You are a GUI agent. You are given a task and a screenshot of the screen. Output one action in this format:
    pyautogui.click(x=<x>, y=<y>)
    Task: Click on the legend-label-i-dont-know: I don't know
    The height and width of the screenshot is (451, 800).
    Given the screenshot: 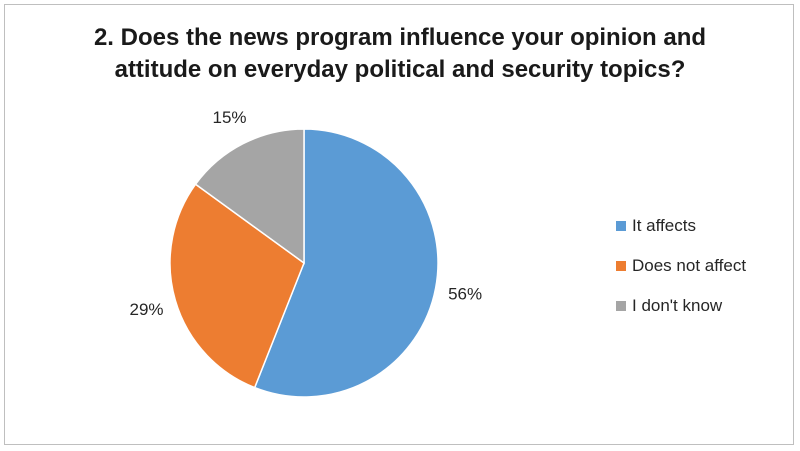 What is the action you would take?
    pyautogui.click(x=677, y=305)
    